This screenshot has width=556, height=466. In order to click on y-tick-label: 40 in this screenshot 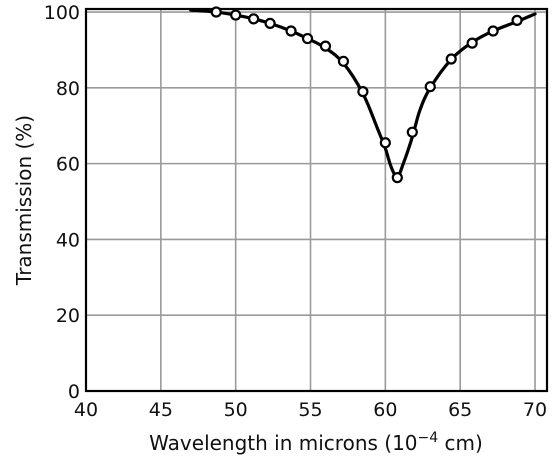, I will do `click(68, 240)`.